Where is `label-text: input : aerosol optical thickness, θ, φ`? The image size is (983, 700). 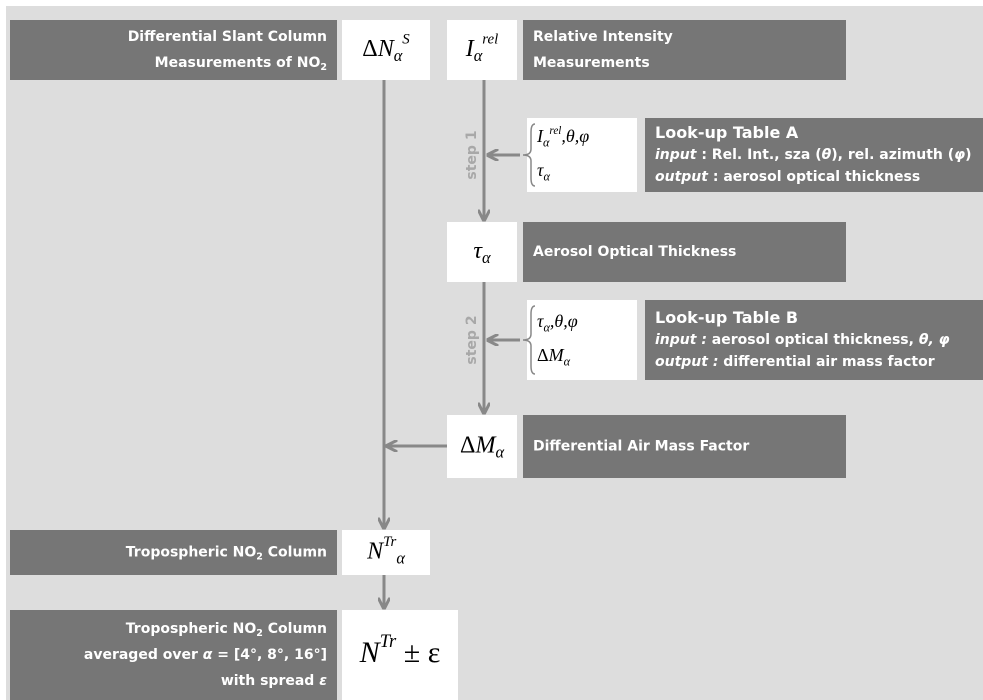
label-text: input : aerosol optical thickness, θ, φ is located at coordinates (802, 340).